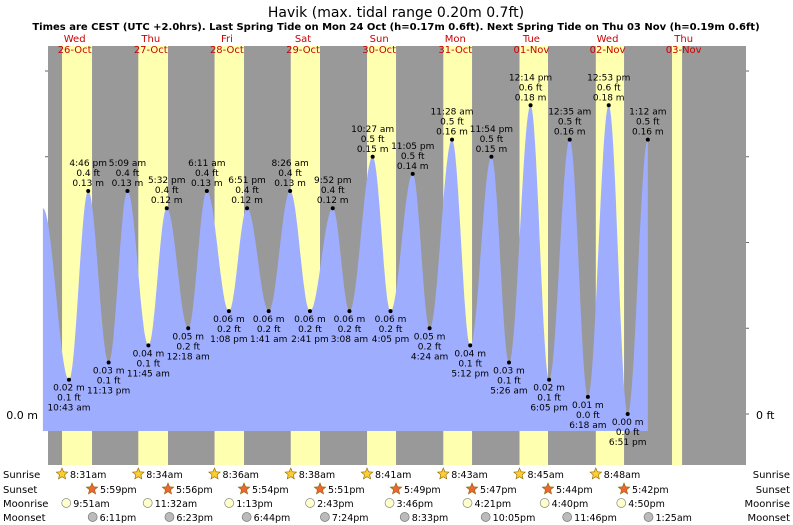 Image resolution: width=793 pixels, height=525 pixels. Describe the element at coordinates (622, 475) in the screenshot. I see `sunrise-time: 8:48am` at that location.